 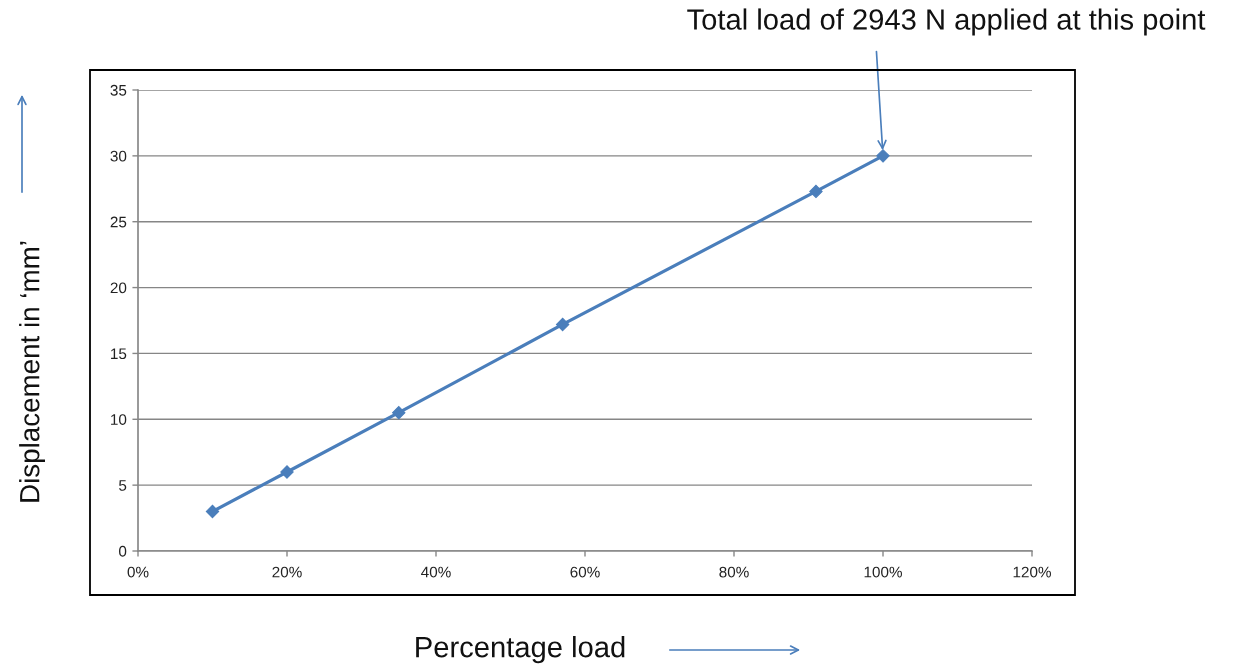 What do you see at coordinates (119, 354) in the screenshot?
I see `y-tick-label: 15` at bounding box center [119, 354].